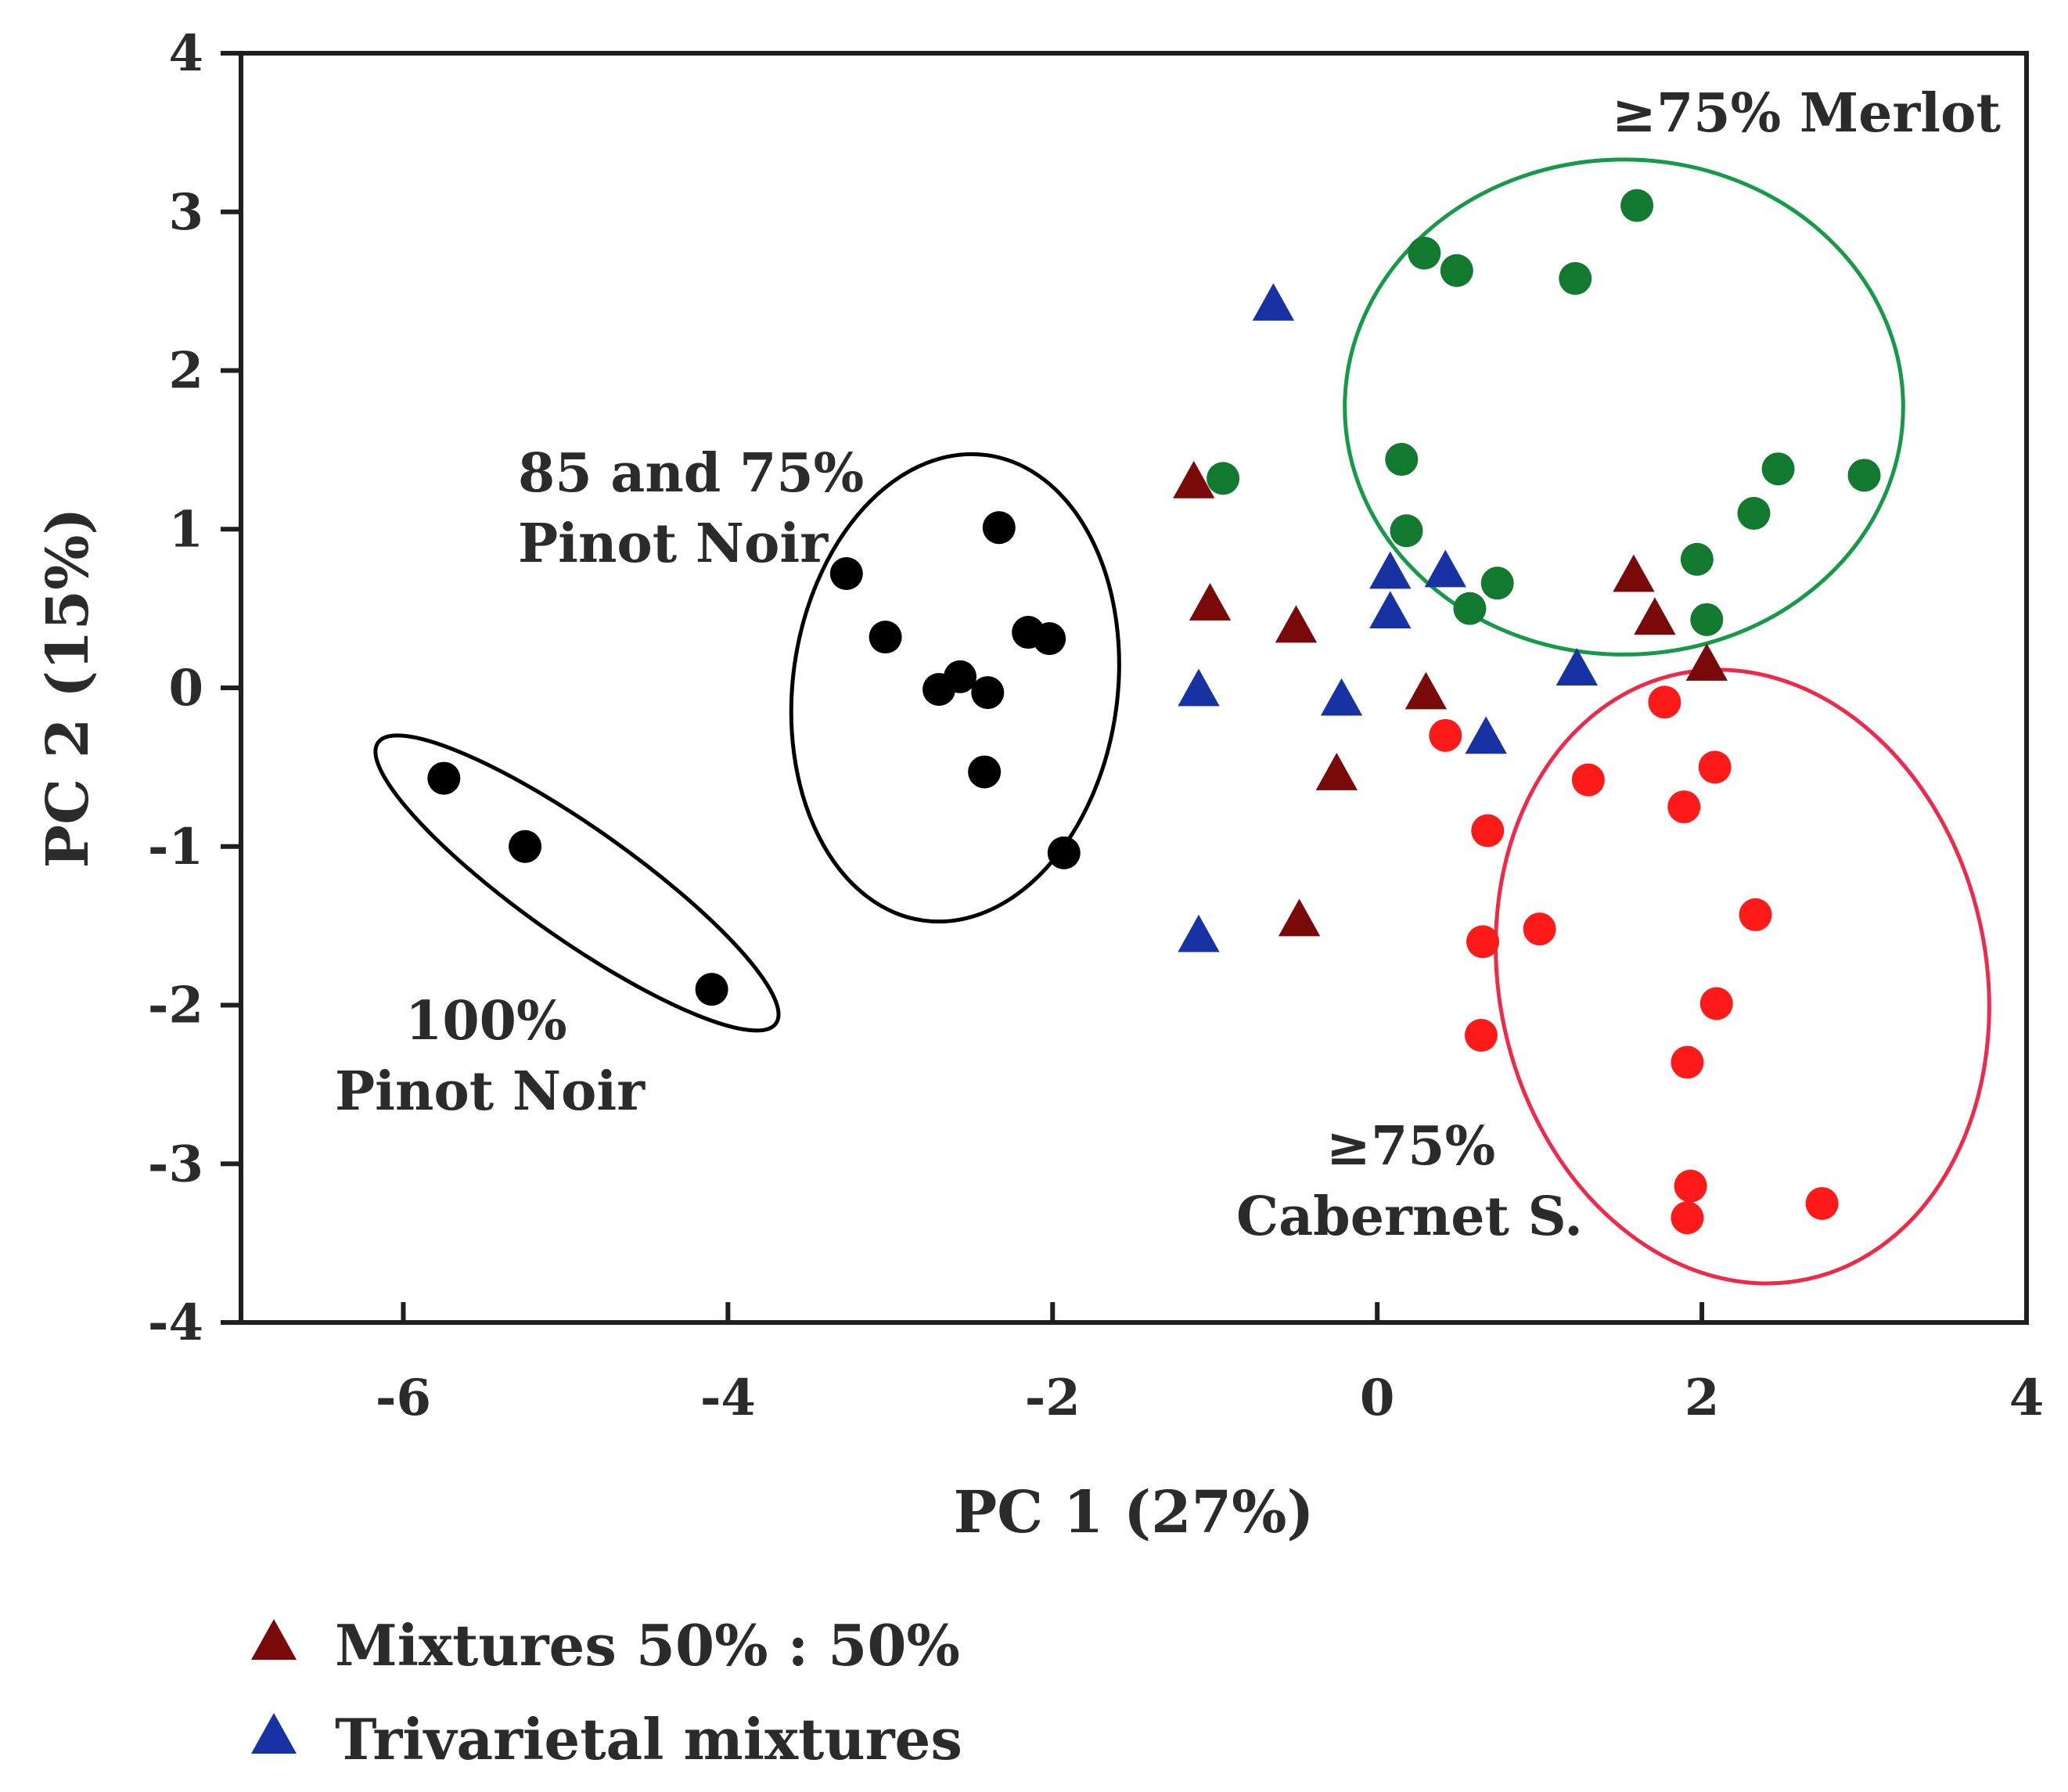  Describe the element at coordinates (175, 1006) in the screenshot. I see `y-tick-label: -2` at that location.